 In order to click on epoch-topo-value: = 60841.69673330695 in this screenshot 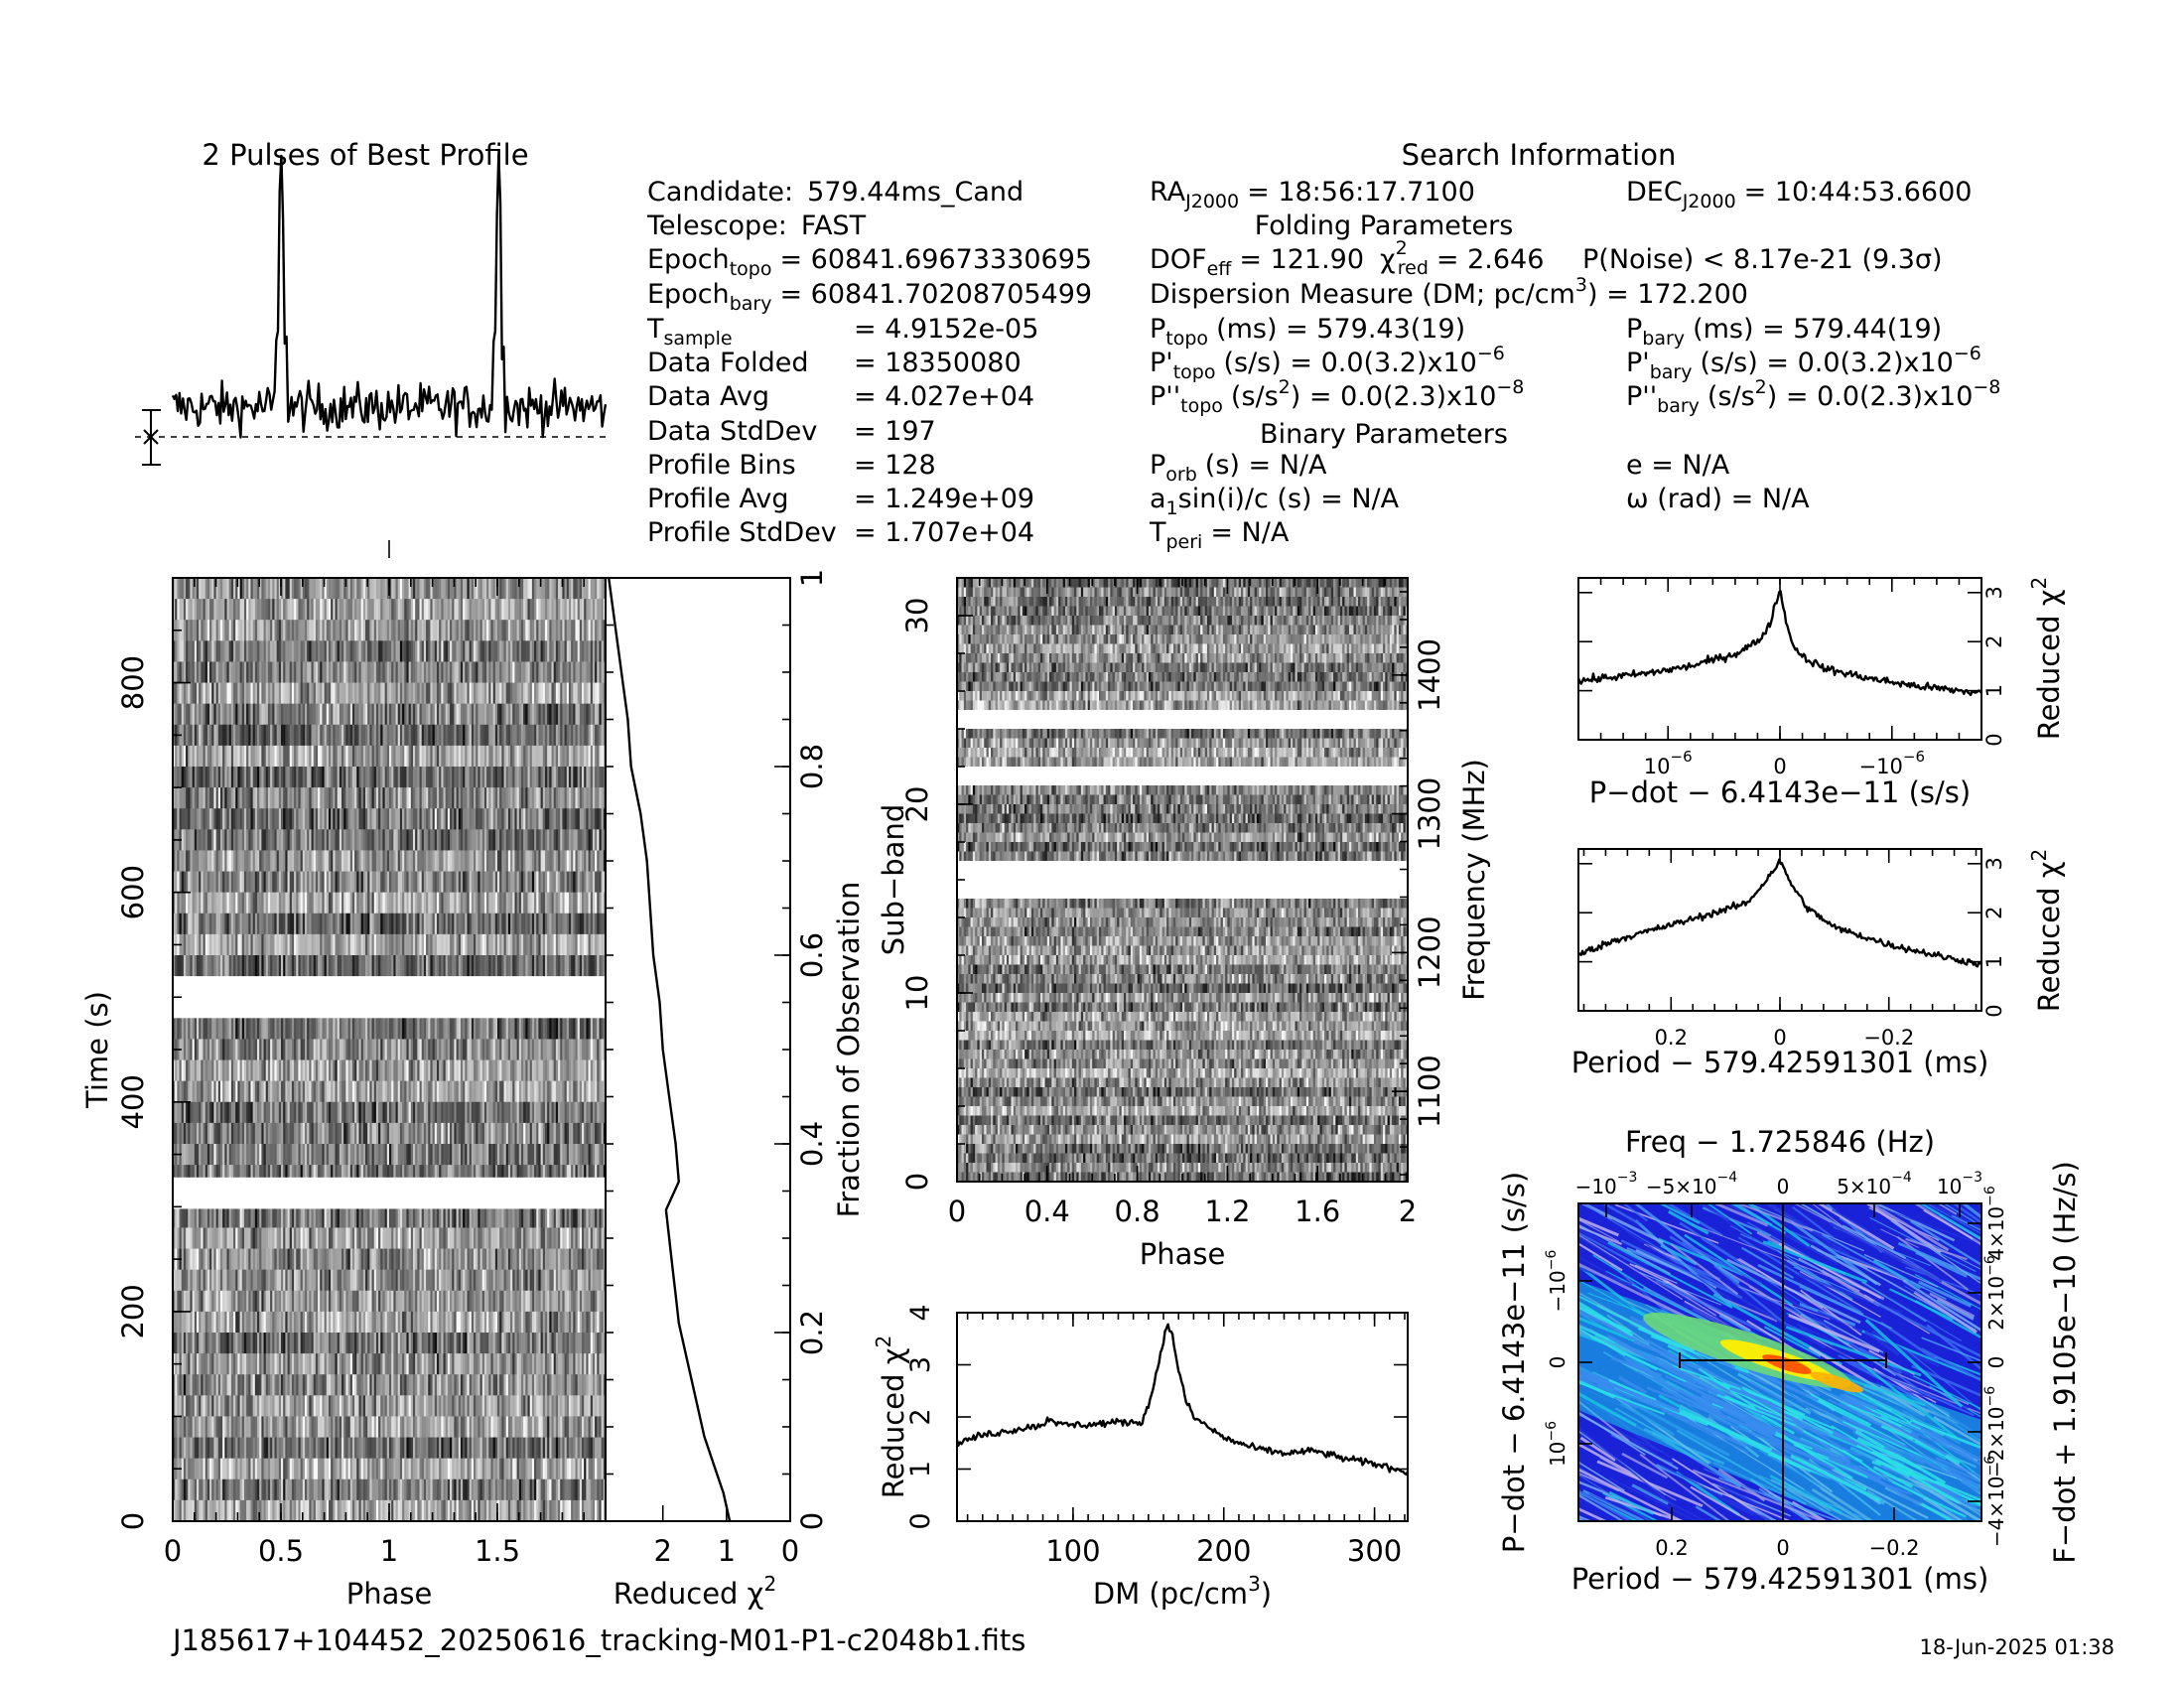, I will do `click(935, 259)`.